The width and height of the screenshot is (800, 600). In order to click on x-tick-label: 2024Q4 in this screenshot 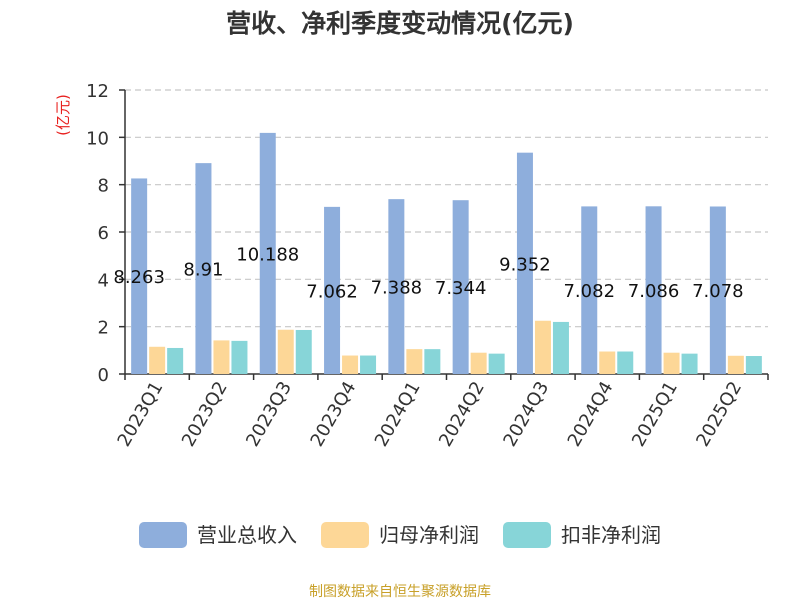, I will do `click(591, 414)`.